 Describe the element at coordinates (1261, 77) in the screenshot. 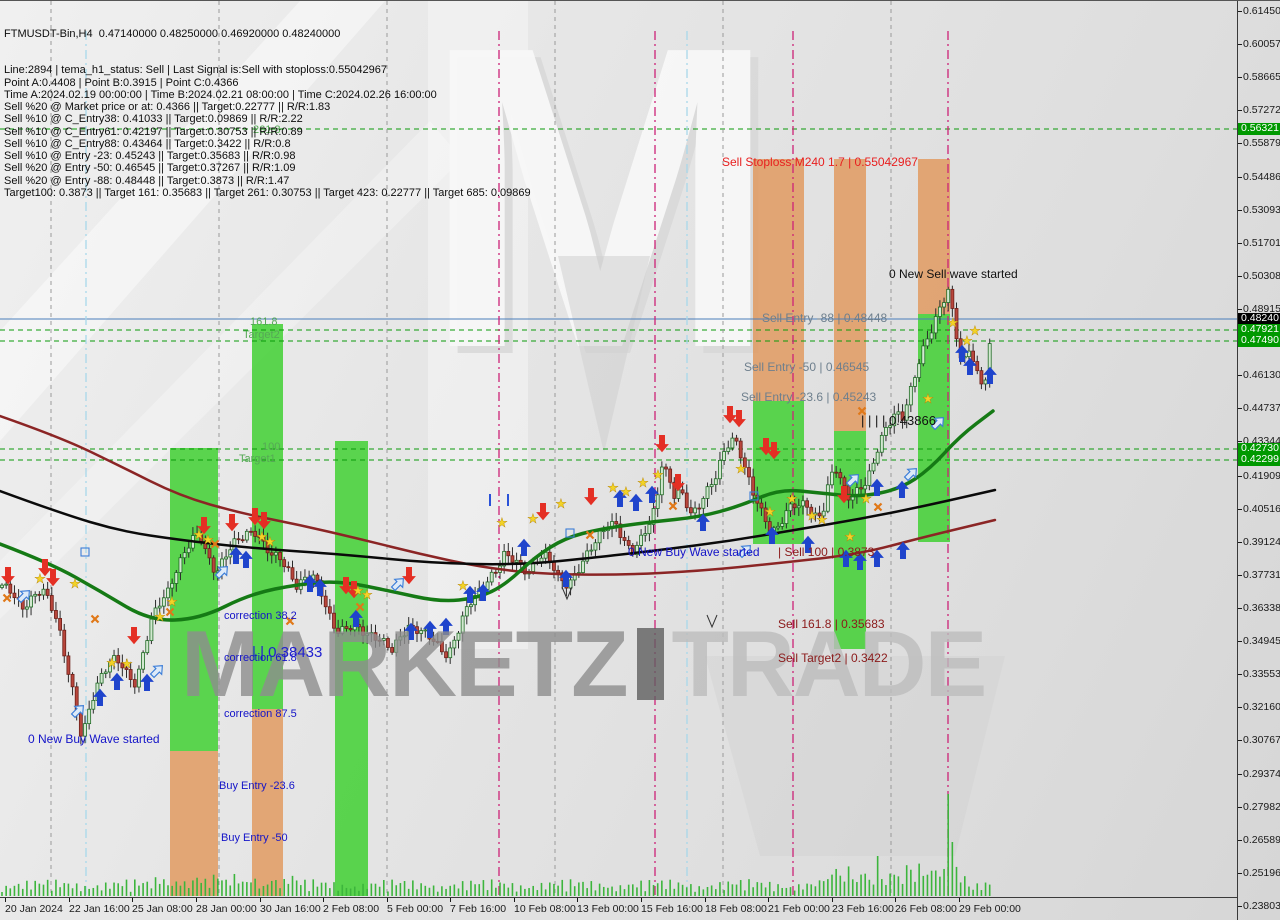

I see `price-tick-label: 0.58665` at that location.